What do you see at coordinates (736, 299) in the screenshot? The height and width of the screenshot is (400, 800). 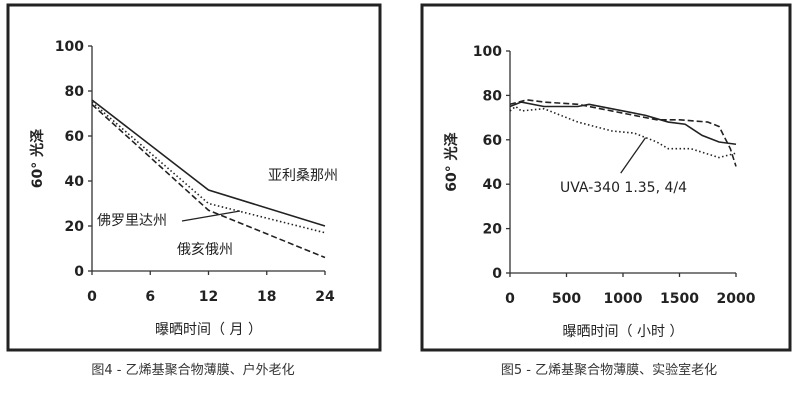 I see `x-tick-label: 2000` at bounding box center [736, 299].